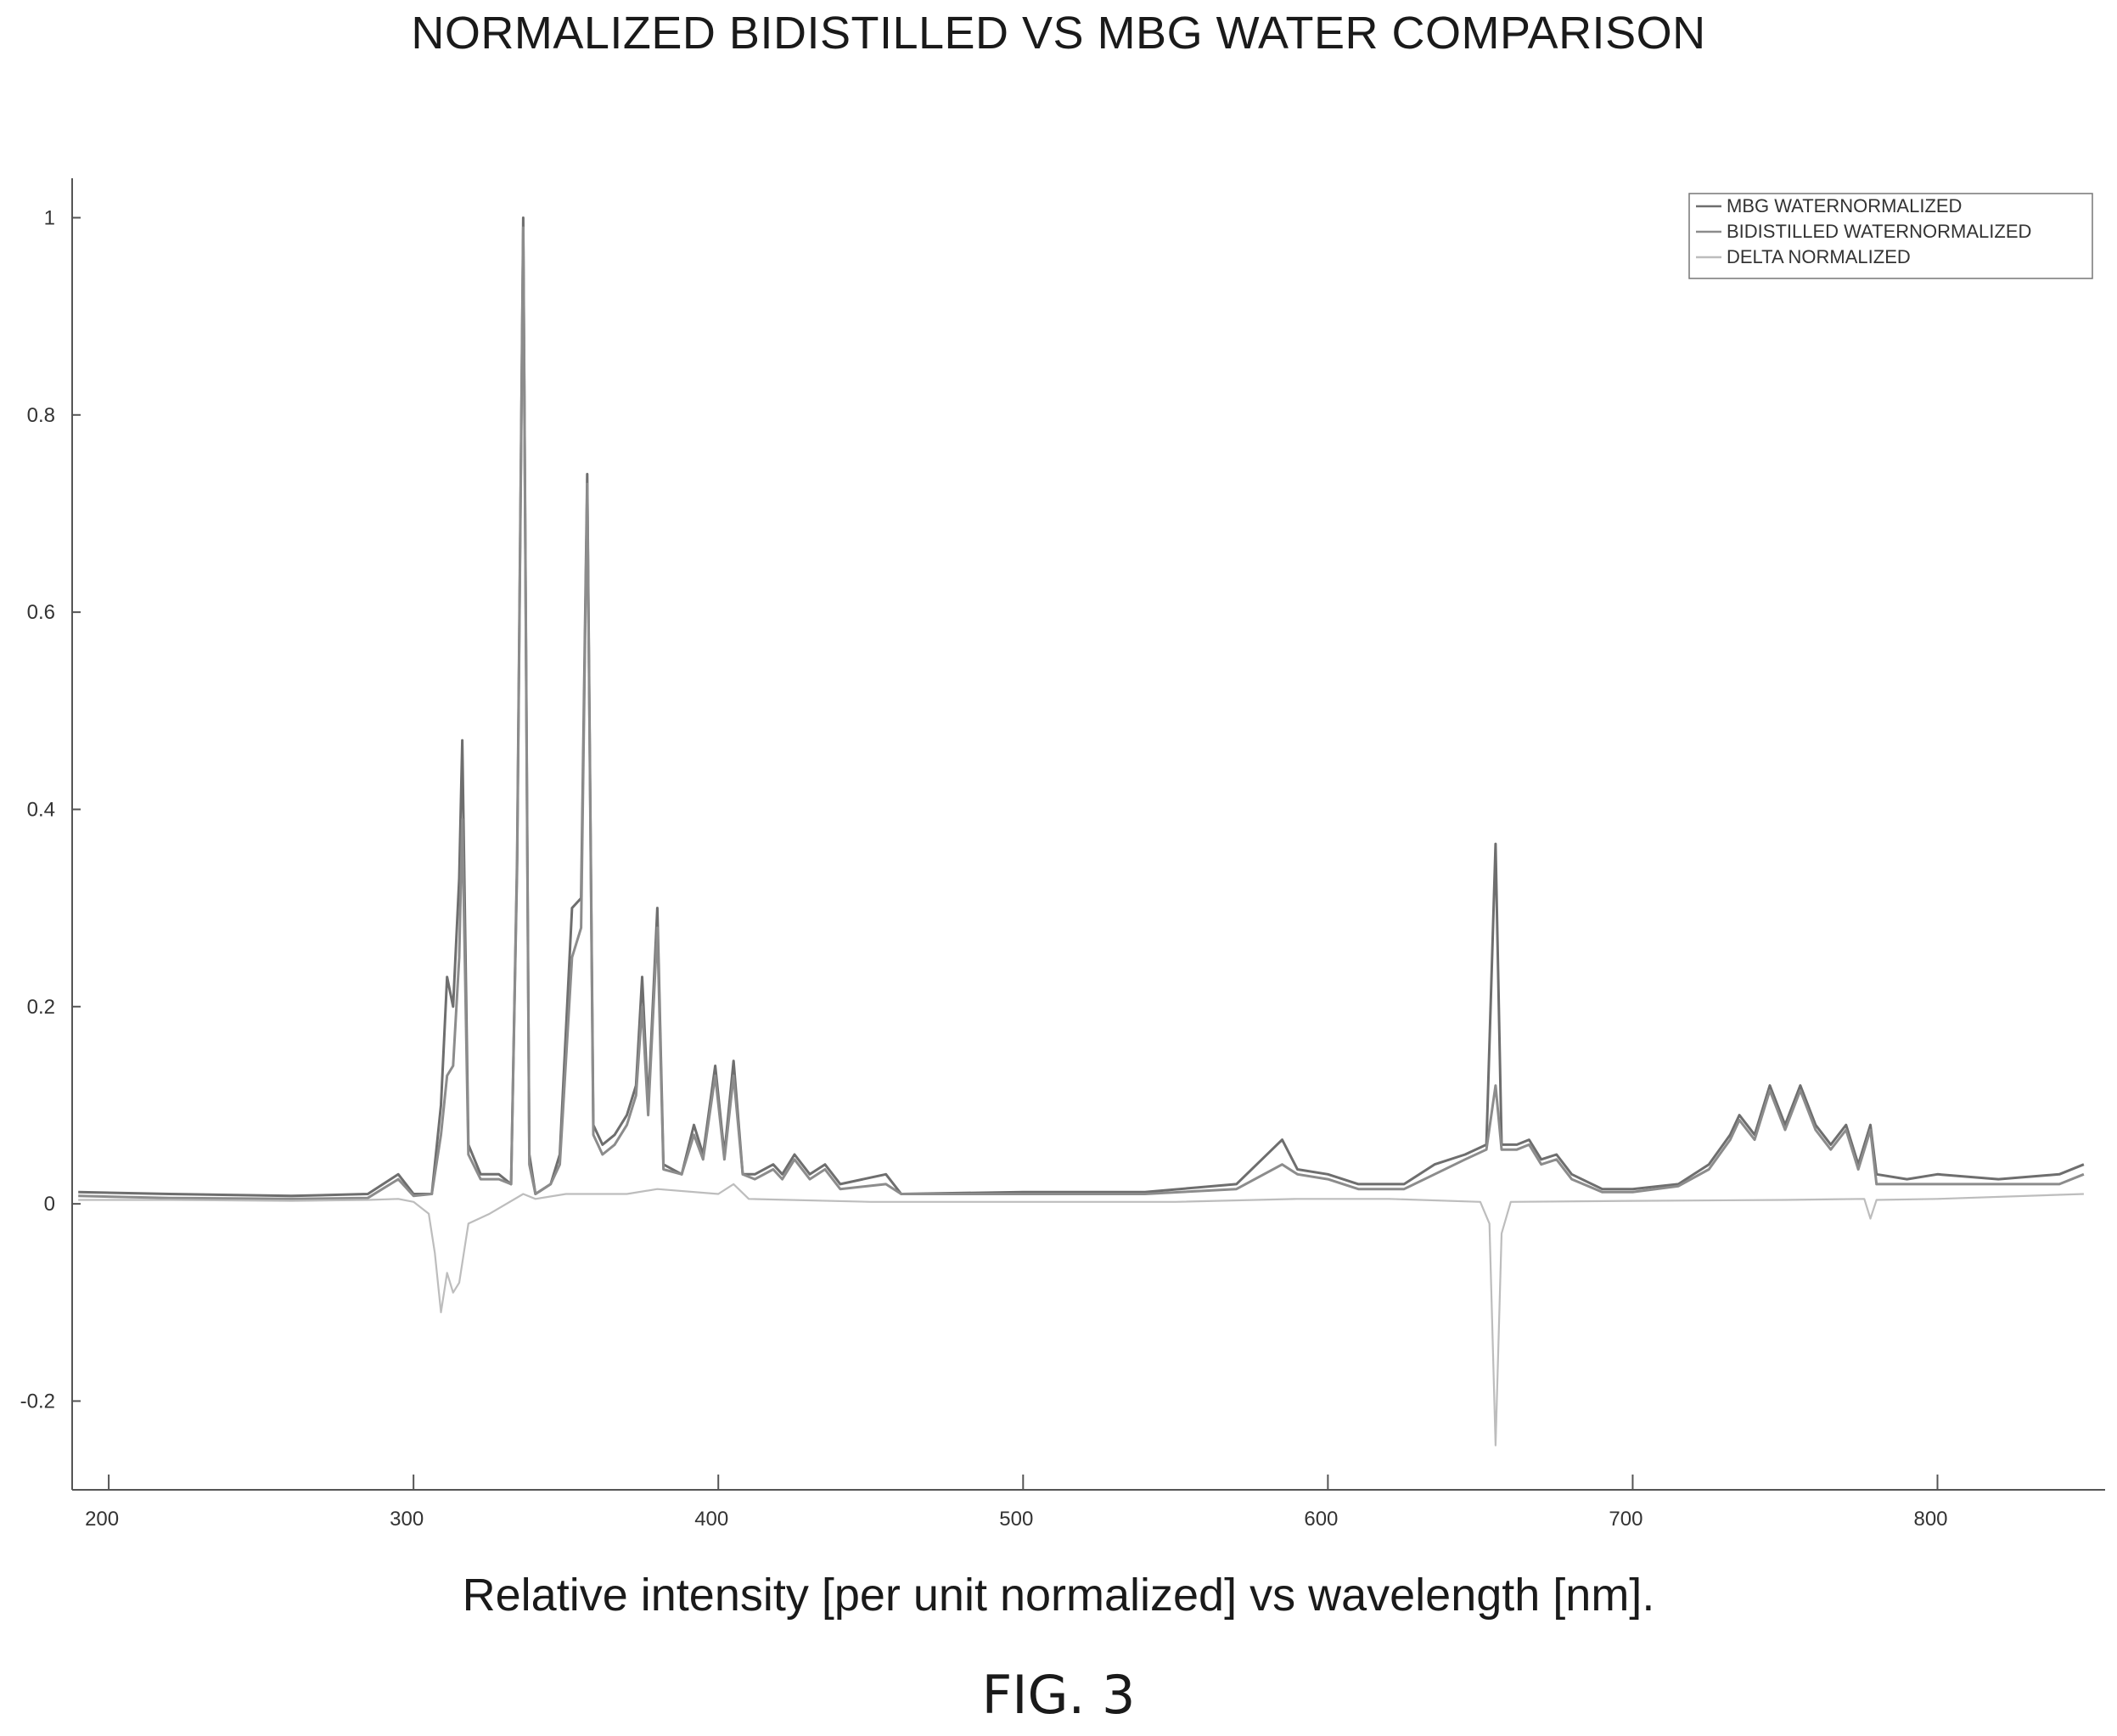  What do you see at coordinates (407, 1520) in the screenshot?
I see `x-tick-label: 300` at bounding box center [407, 1520].